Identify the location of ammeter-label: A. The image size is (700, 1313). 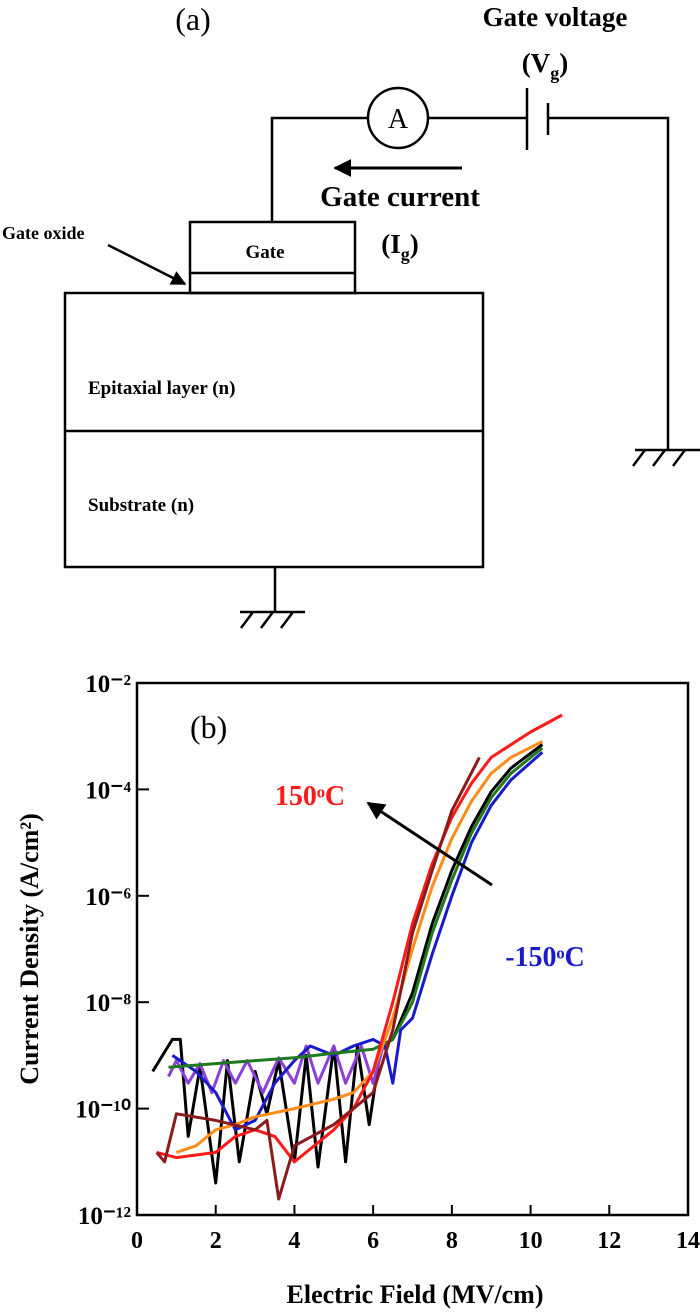
(398, 119).